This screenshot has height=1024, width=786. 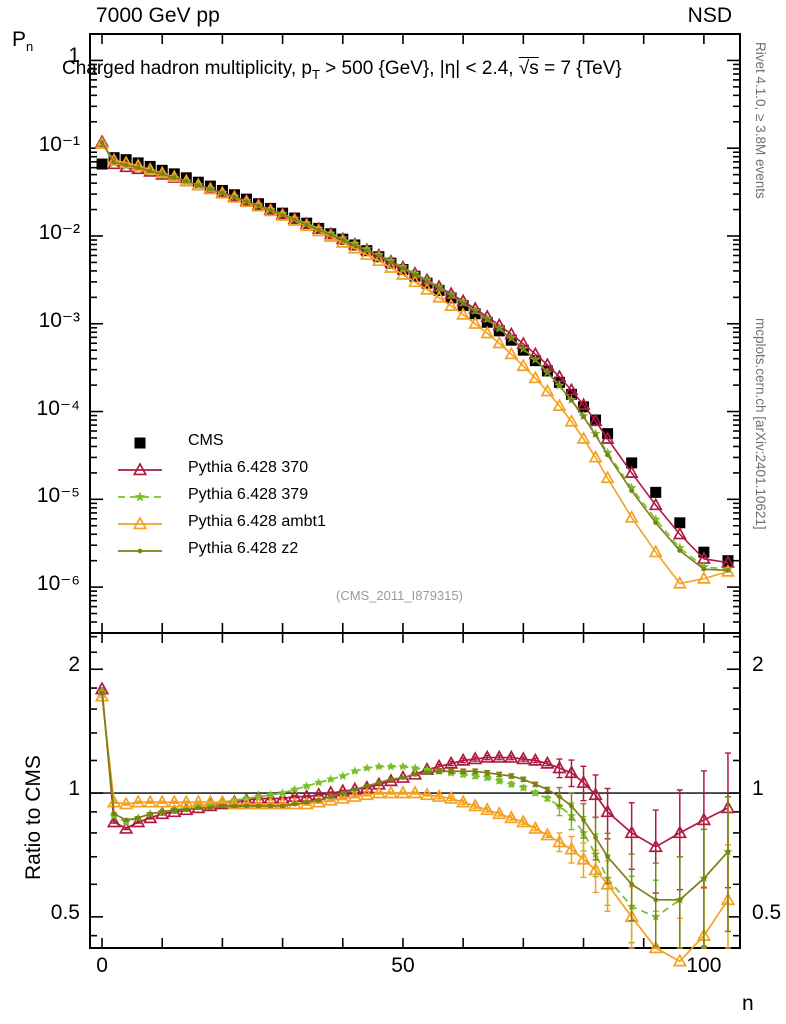 I want to click on main-y-tick-6: 10⁻⁶, so click(x=58, y=584).